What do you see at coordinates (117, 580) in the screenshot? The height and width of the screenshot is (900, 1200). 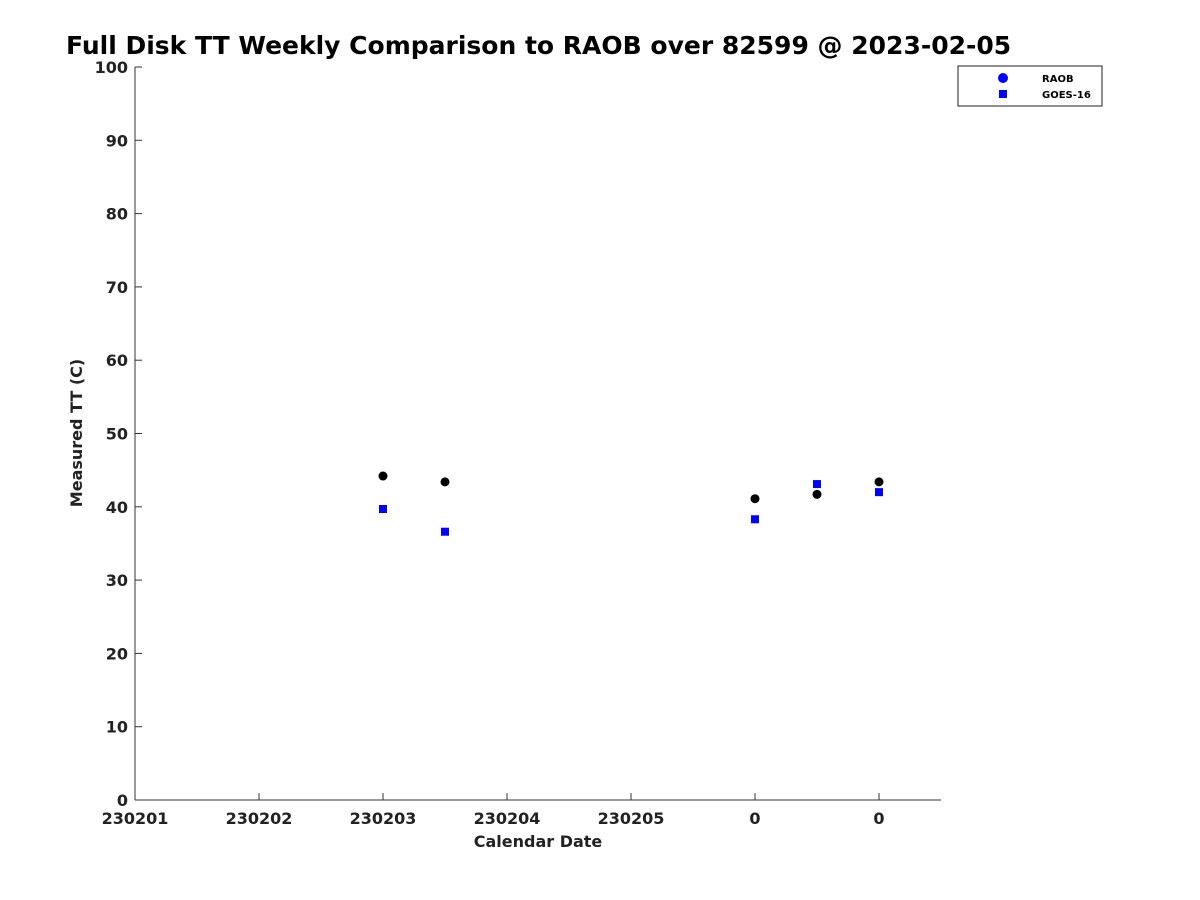 I see `y-tick-label: 30` at bounding box center [117, 580].